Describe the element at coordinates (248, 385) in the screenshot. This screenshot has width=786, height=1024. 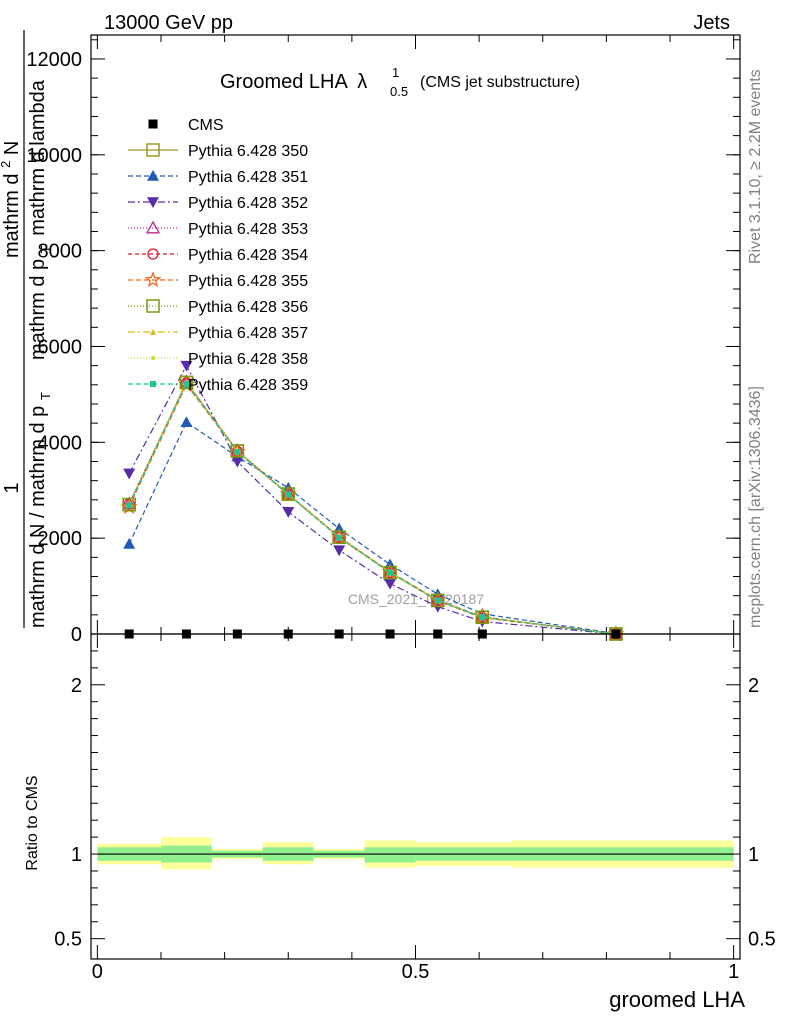
I see `legend-label-p359: Pythia 6.428 359` at that location.